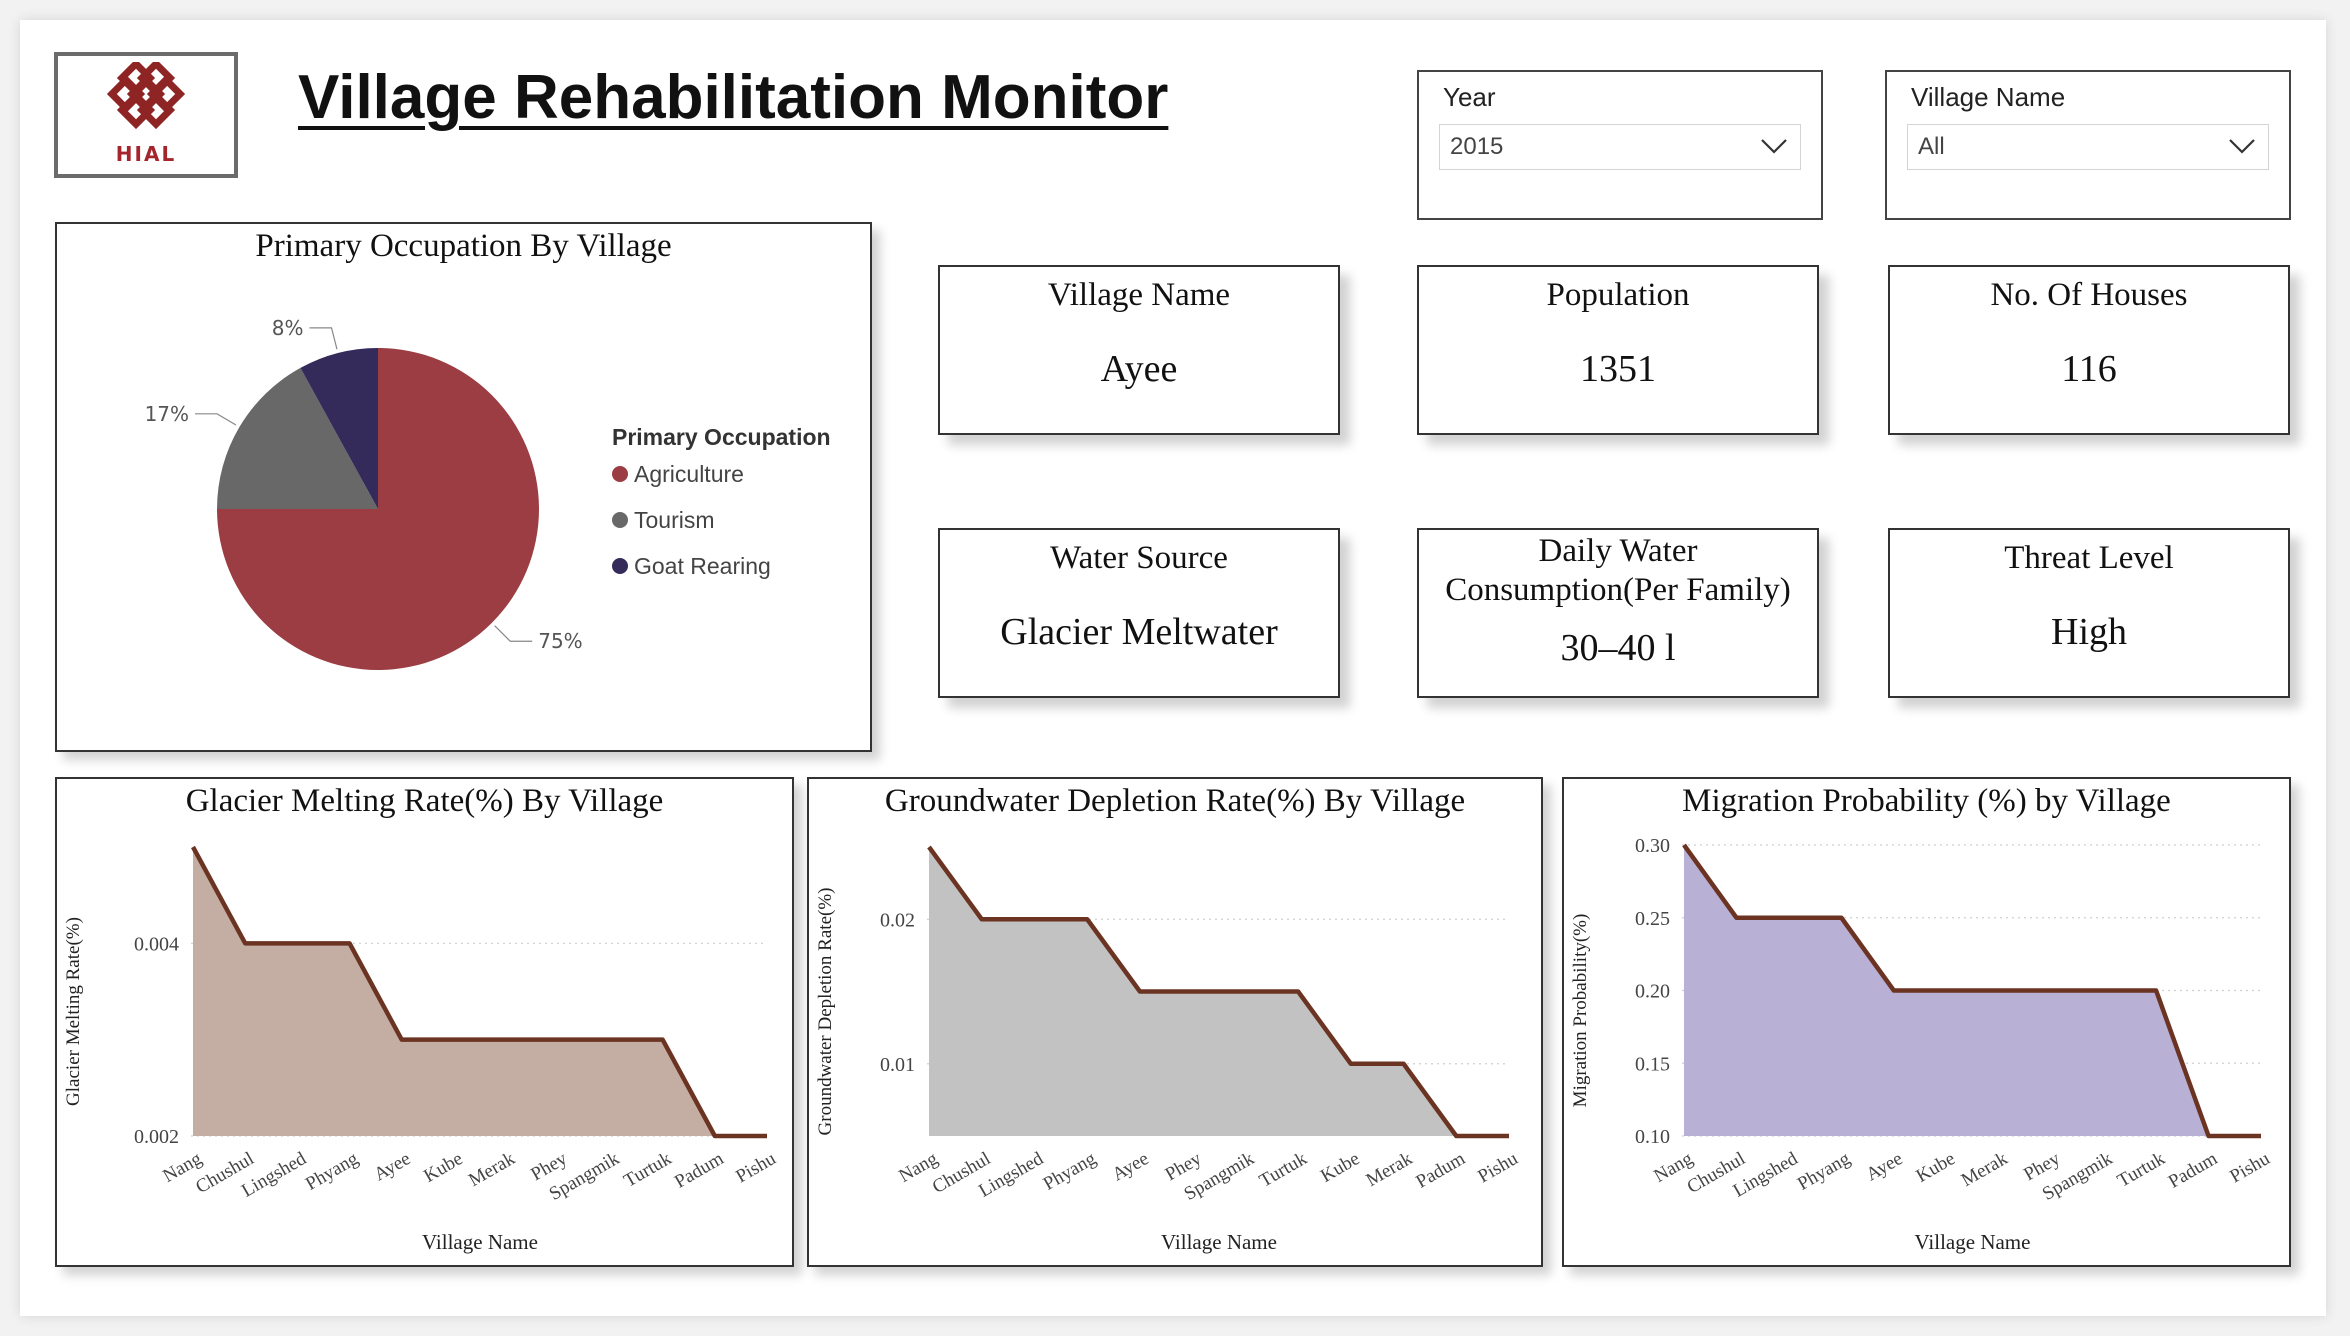 Image resolution: width=2350 pixels, height=1336 pixels. What do you see at coordinates (733, 97) in the screenshot?
I see `page-title: Village Rehabilitation Monitor` at bounding box center [733, 97].